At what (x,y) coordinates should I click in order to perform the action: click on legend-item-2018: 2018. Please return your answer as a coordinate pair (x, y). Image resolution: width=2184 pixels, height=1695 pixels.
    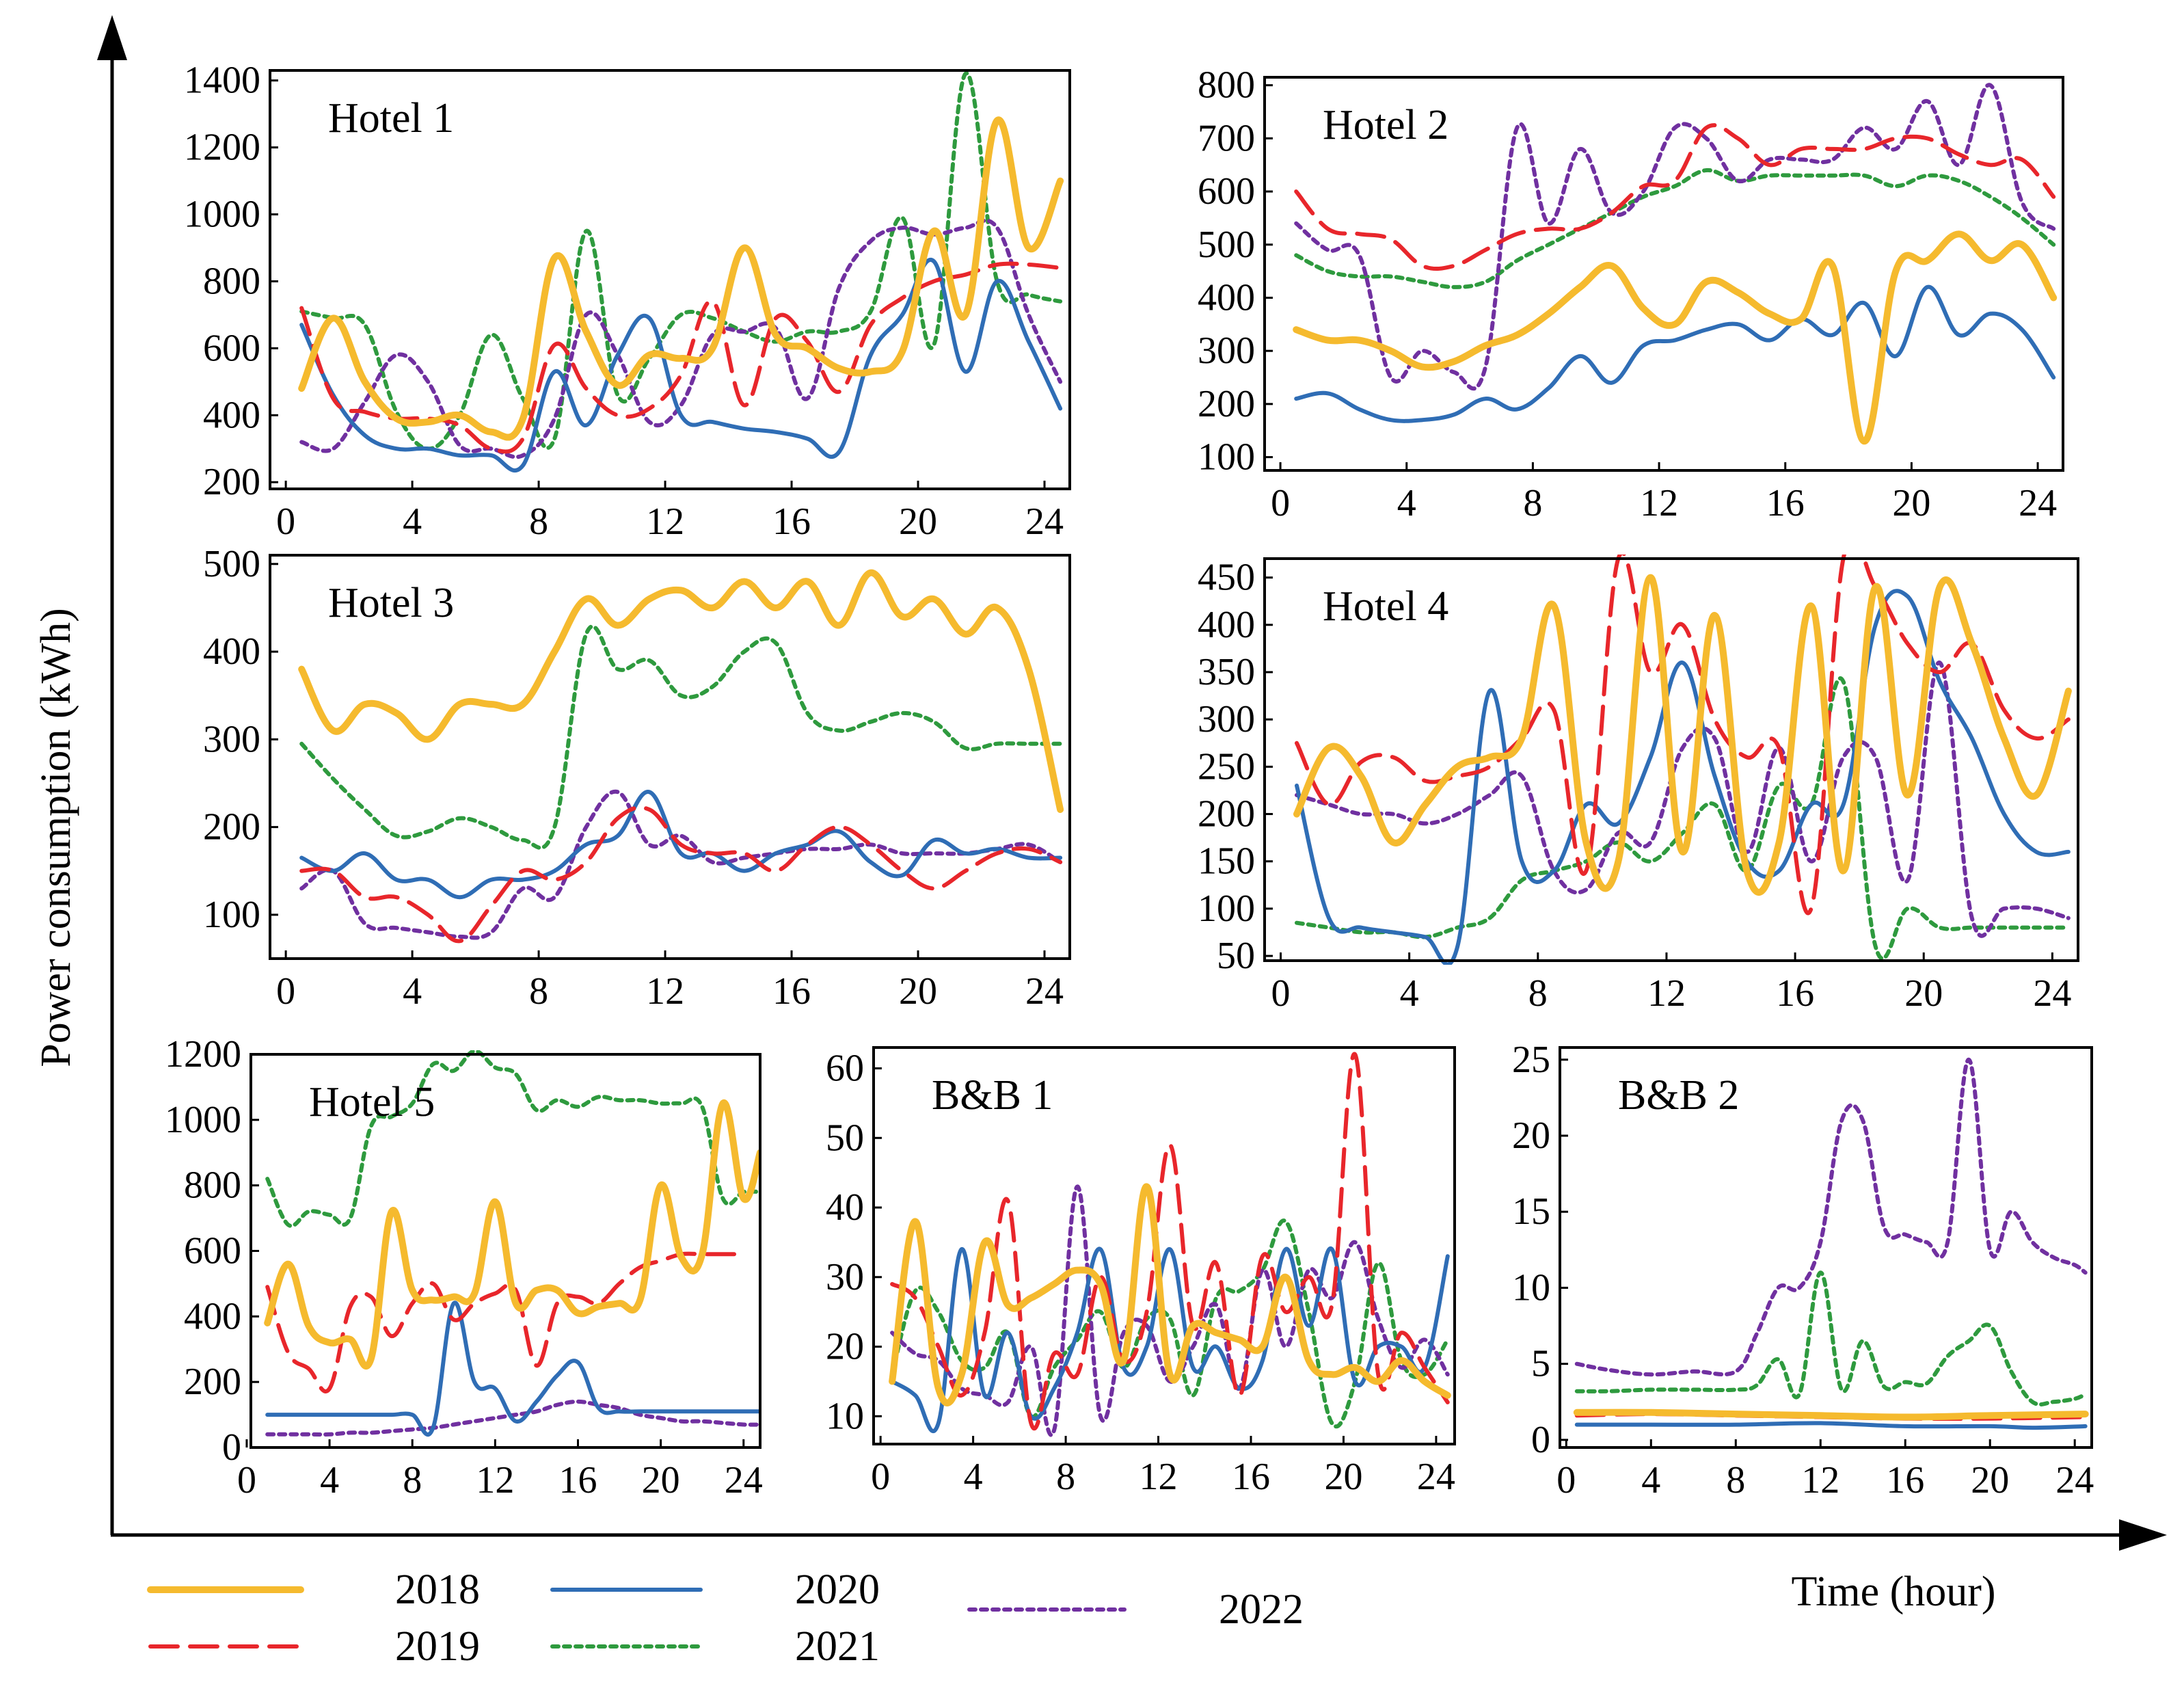
    Looking at the image, I should click on (313, 1589).